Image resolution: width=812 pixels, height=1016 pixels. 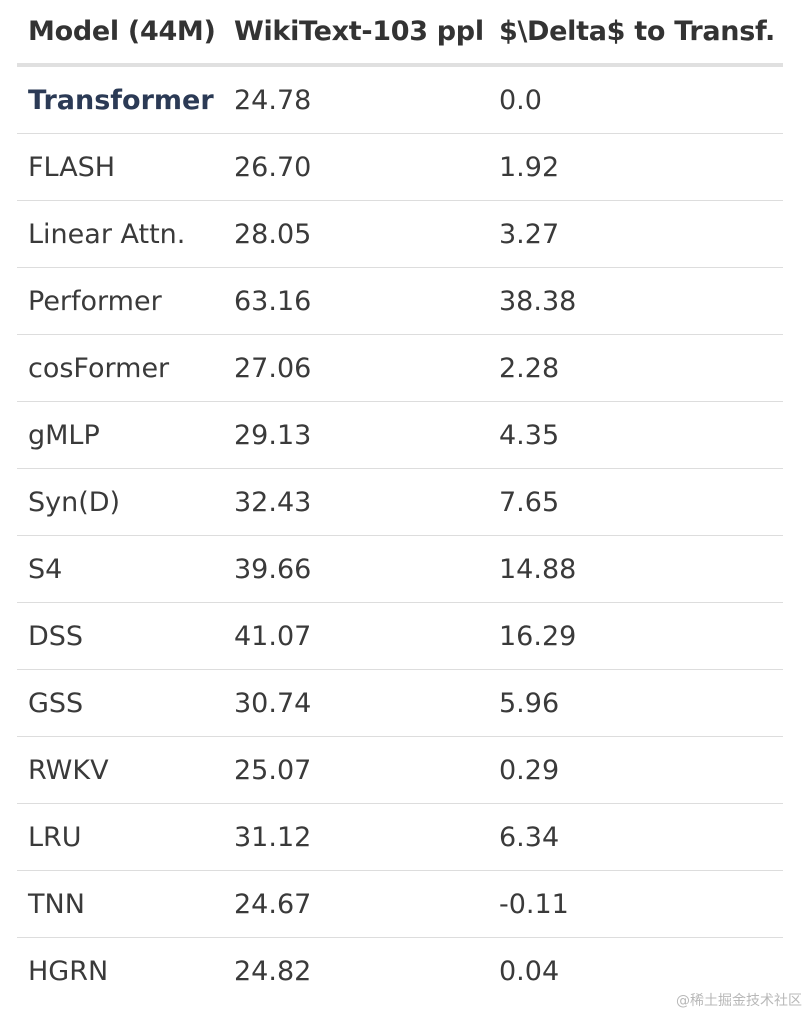 What do you see at coordinates (273, 100) in the screenshot?
I see `cell-ppl: 24.78` at bounding box center [273, 100].